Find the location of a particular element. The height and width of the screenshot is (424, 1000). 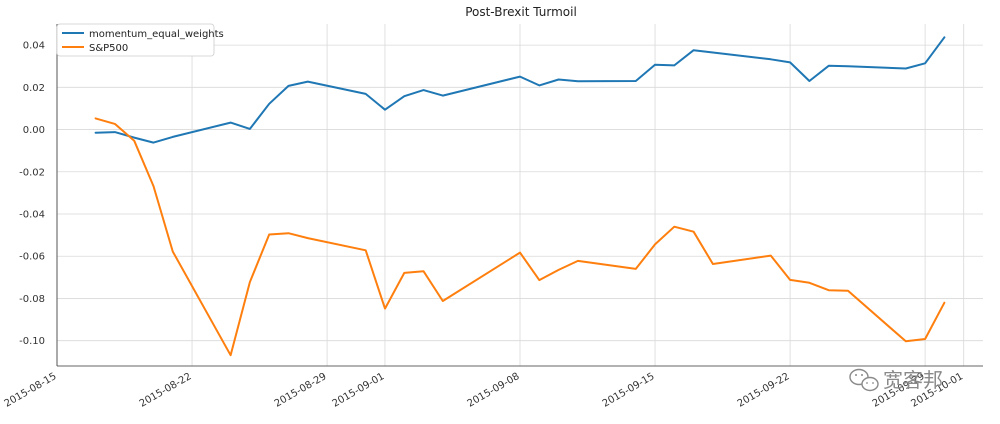

y-tick-label: -0.08 is located at coordinates (32, 299).